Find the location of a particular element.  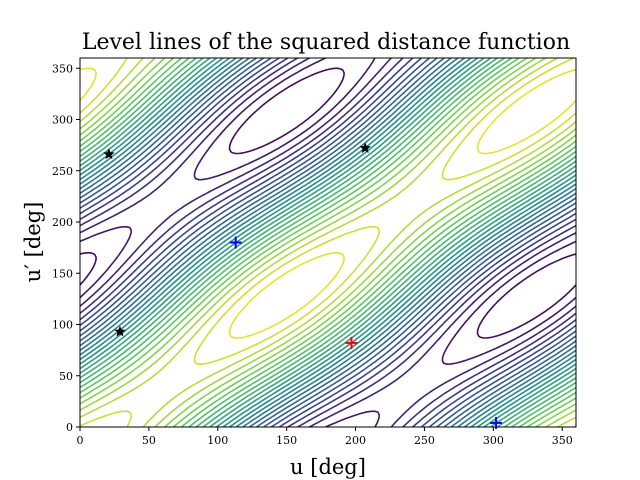

x-tick-label: 200 is located at coordinates (355, 440).